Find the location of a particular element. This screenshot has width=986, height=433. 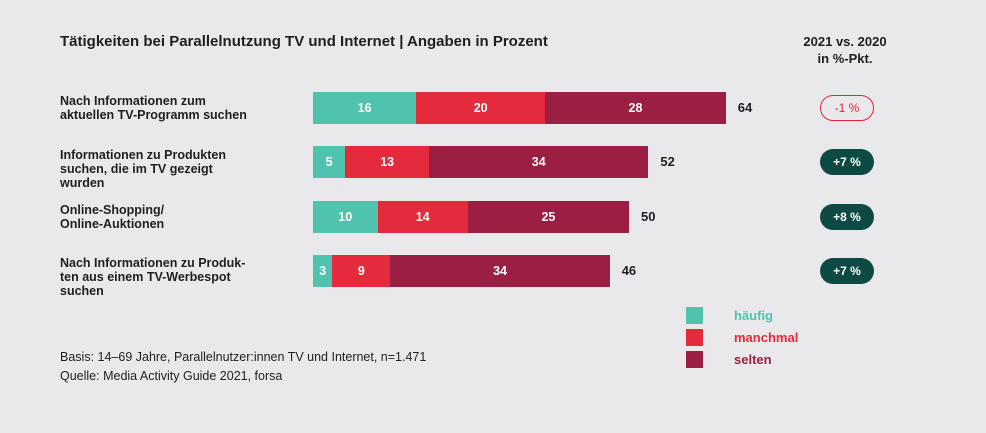

bar-total-label: 64 is located at coordinates (745, 107).